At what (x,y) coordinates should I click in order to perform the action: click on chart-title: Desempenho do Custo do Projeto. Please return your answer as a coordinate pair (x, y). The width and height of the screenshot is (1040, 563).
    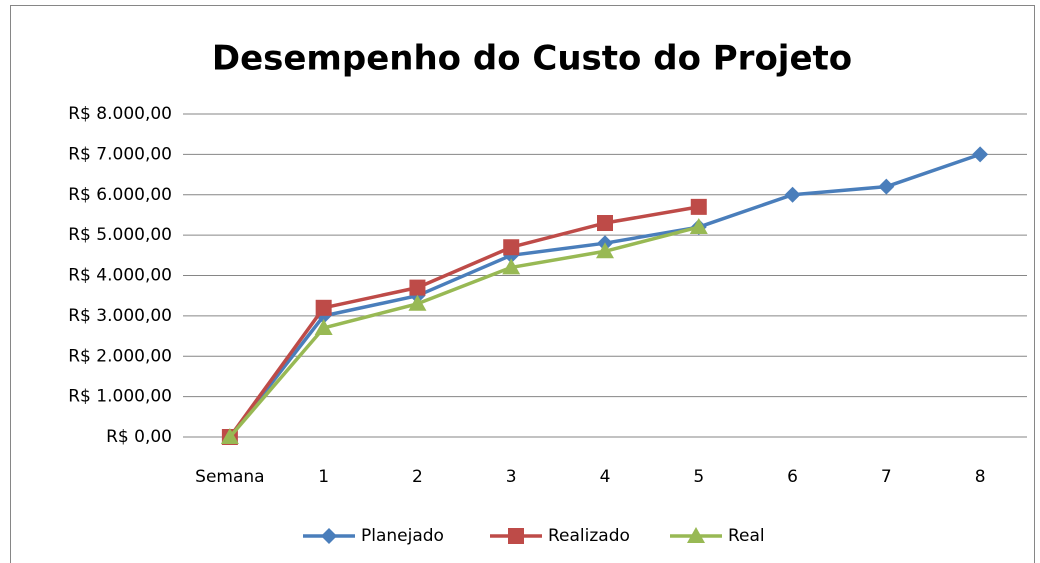
    Looking at the image, I should click on (532, 59).